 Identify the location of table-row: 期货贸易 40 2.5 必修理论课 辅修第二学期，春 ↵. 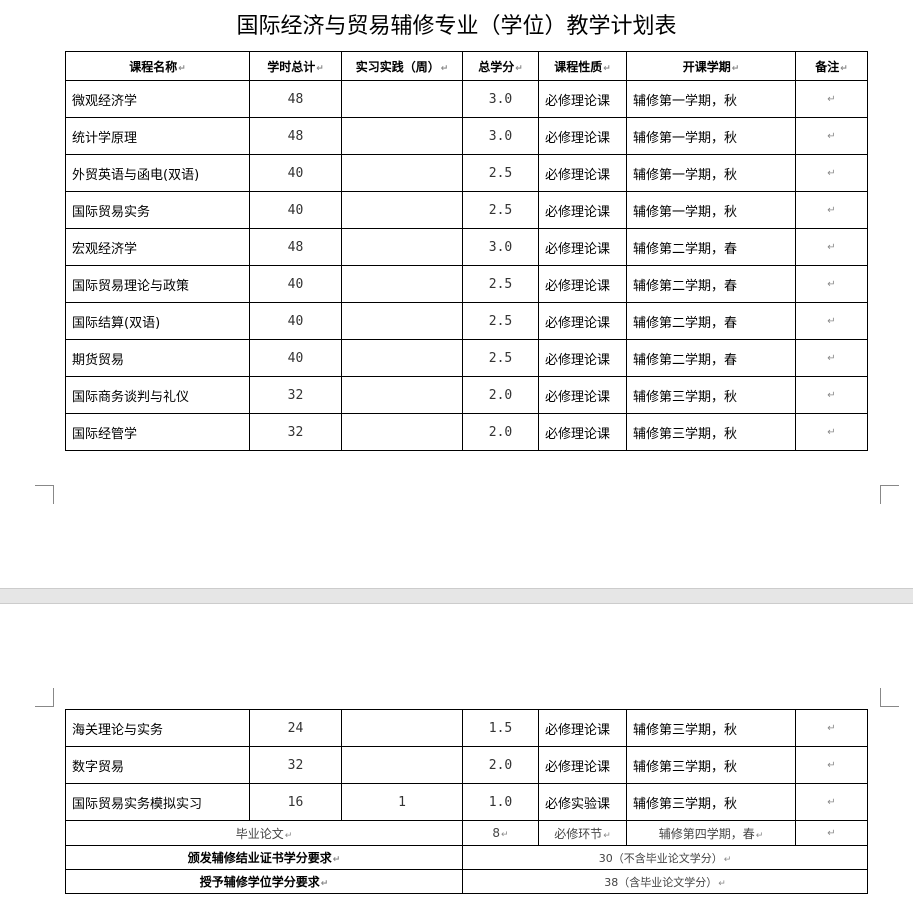
(466, 358).